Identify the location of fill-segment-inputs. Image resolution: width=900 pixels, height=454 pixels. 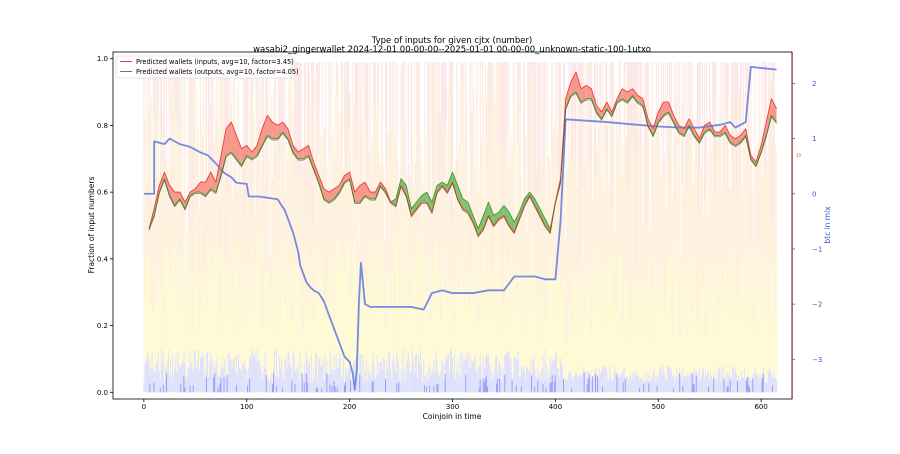
(234, 140).